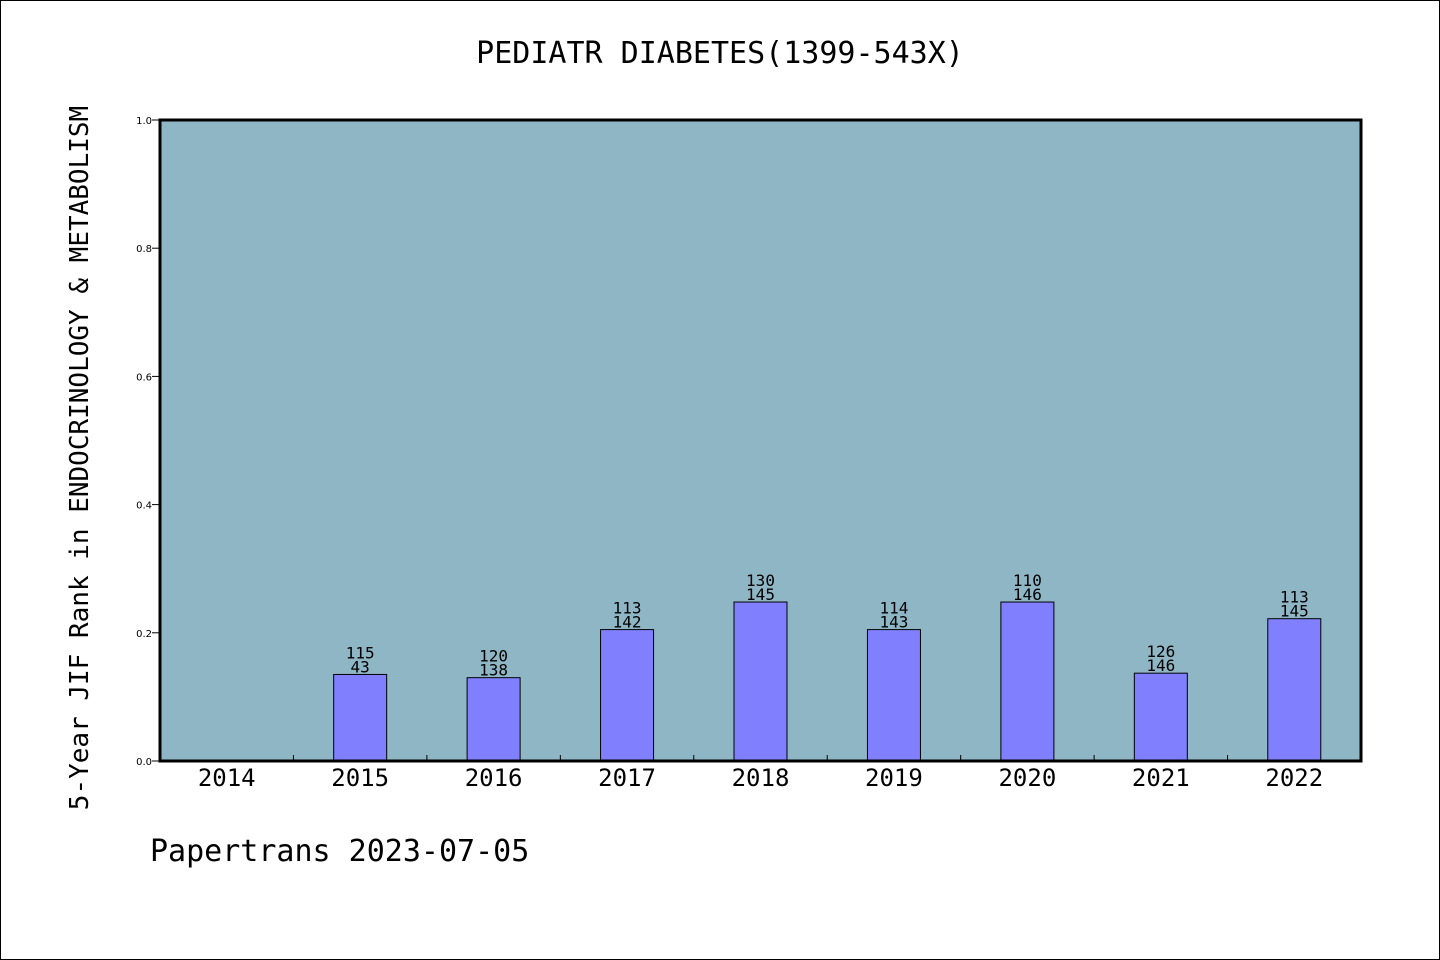 The width and height of the screenshot is (1440, 960). I want to click on bar-label: 110, so click(1027, 580).